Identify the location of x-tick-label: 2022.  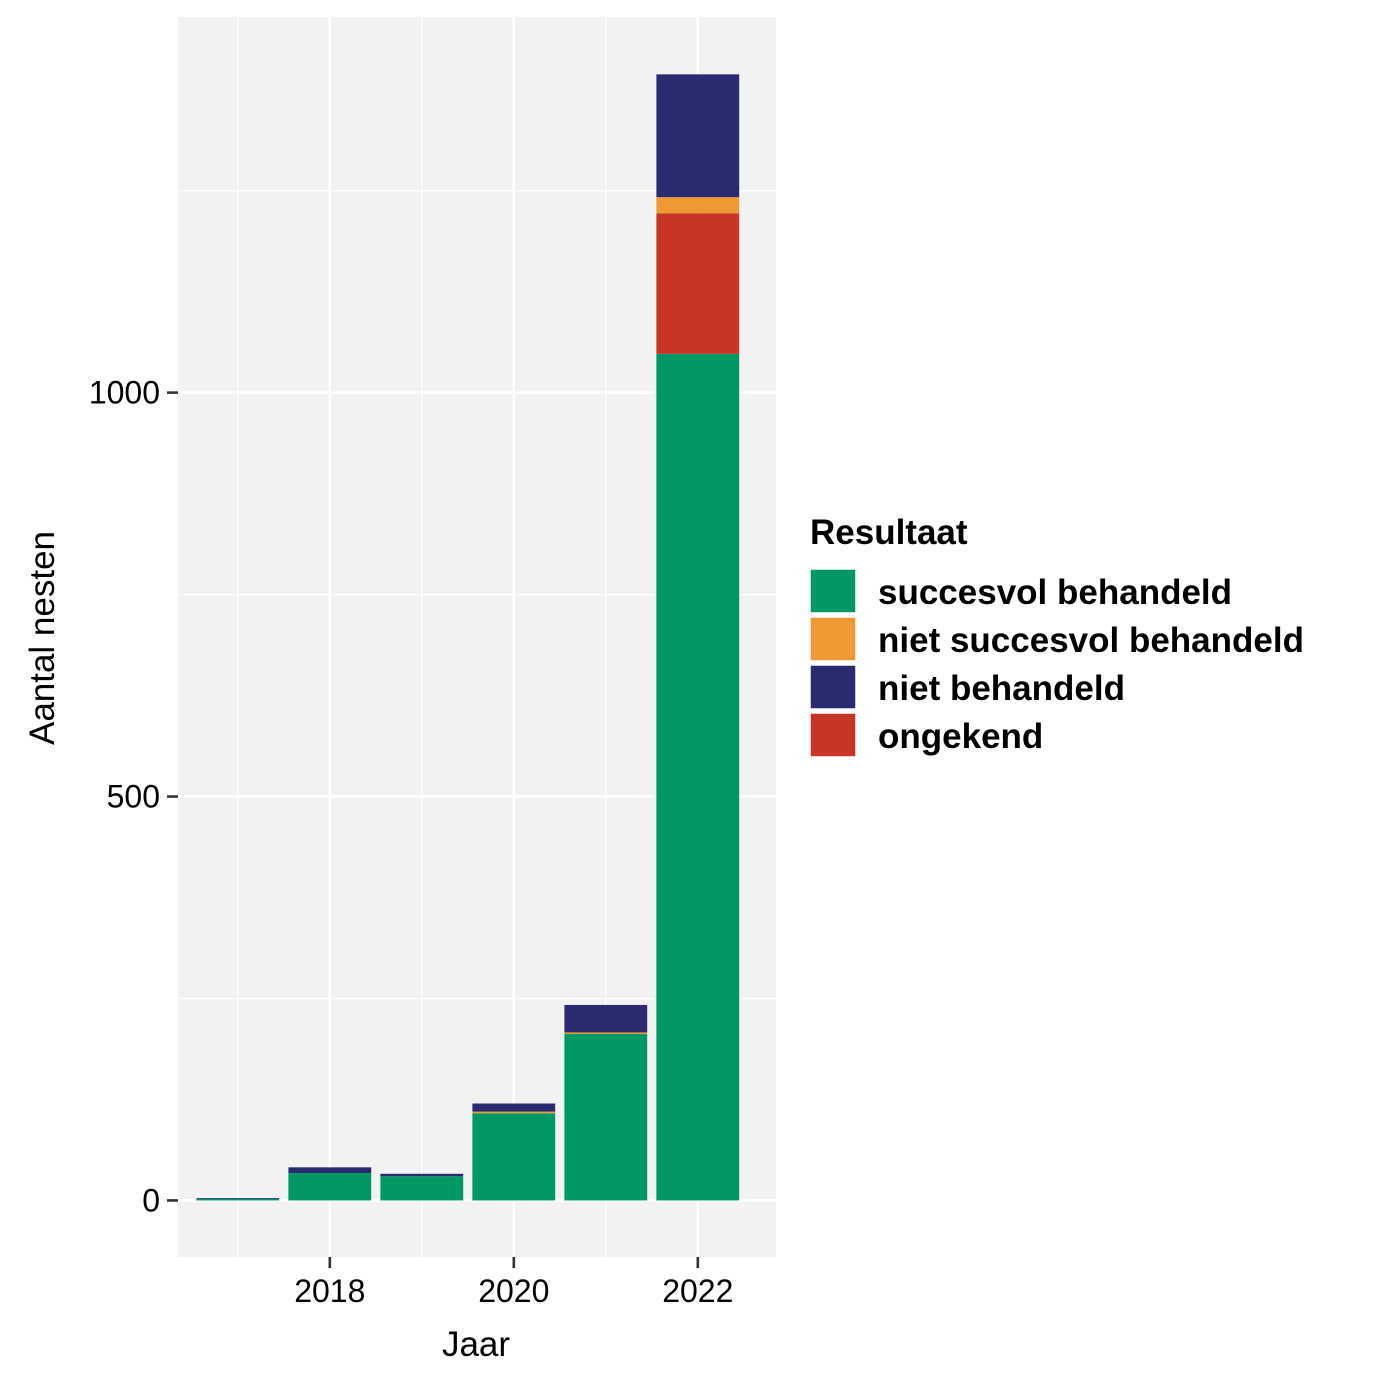
(697, 1291).